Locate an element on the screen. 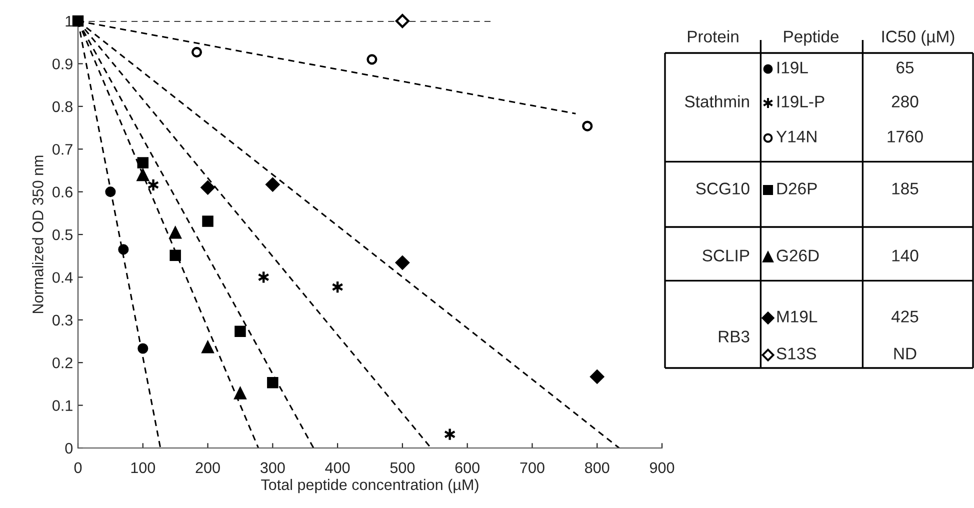 This screenshot has width=974, height=508. y-tick-label: 0.3 is located at coordinates (62, 320).